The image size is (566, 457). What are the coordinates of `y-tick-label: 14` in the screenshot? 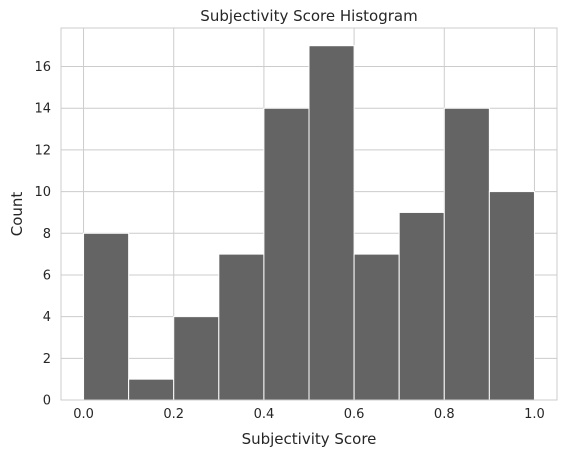 It's located at (42, 109).